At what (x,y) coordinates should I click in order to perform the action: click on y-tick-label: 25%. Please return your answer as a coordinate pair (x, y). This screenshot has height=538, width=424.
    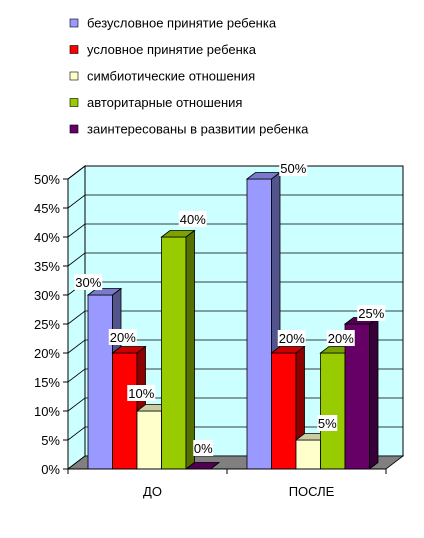
    Looking at the image, I should click on (47, 324).